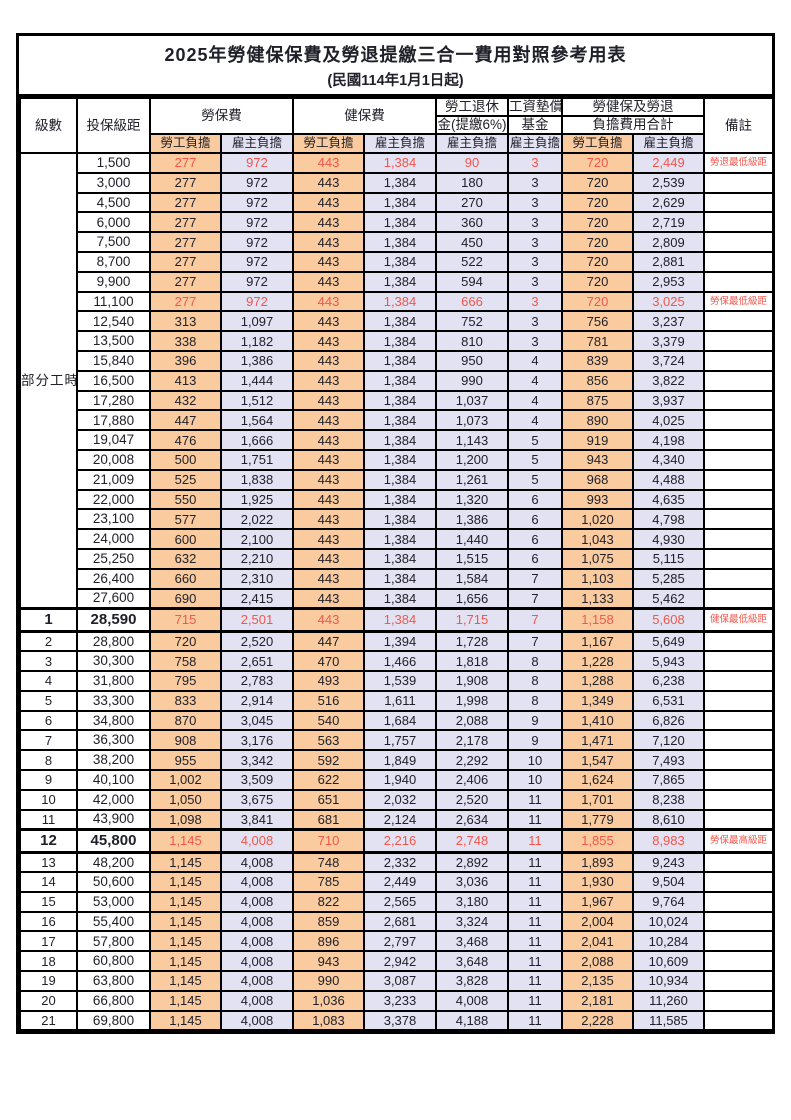 The image size is (791, 1120). I want to click on value-cell: 476, so click(185, 440).